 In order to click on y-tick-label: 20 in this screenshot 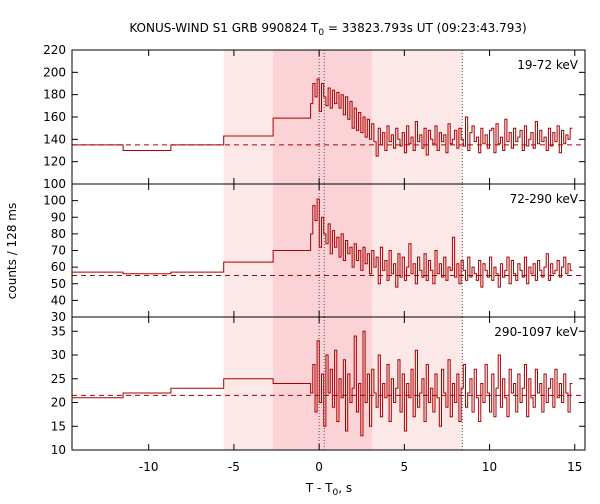, I will do `click(58, 403)`.